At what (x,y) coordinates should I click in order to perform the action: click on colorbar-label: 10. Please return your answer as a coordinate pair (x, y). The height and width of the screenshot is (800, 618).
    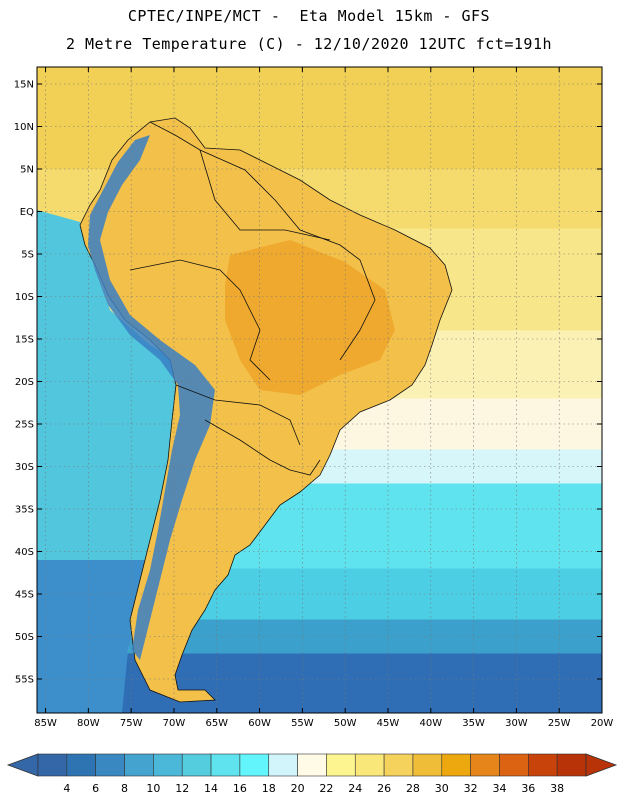
    Looking at the image, I should click on (153, 788).